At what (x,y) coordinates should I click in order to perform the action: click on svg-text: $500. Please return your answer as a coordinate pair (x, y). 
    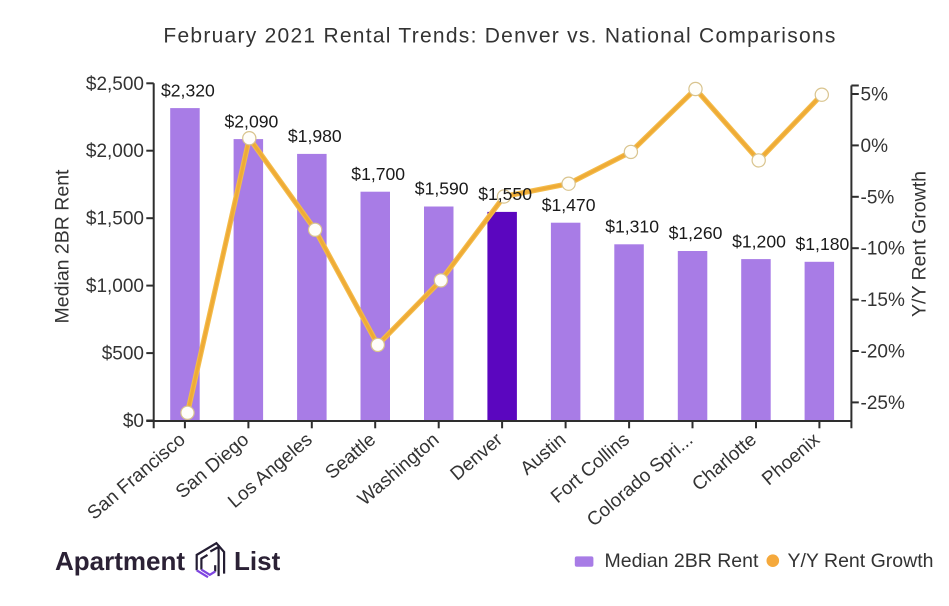
    Looking at the image, I should click on (123, 354).